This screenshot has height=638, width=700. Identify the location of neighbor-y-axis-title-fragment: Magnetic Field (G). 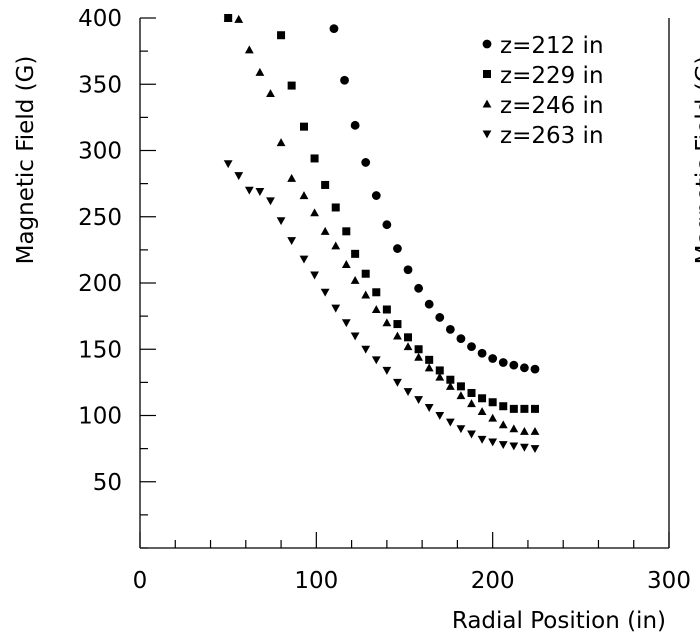
(696, 160).